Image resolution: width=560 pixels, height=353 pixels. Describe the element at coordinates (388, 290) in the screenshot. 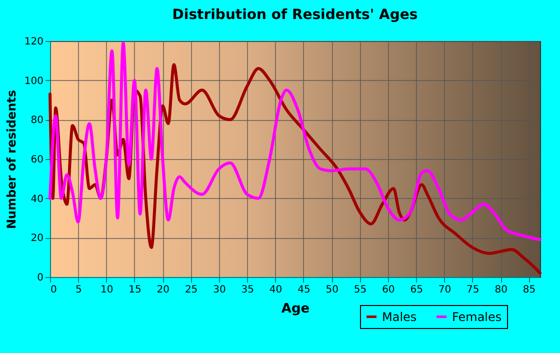

I see `x-tick-label: 60` at that location.